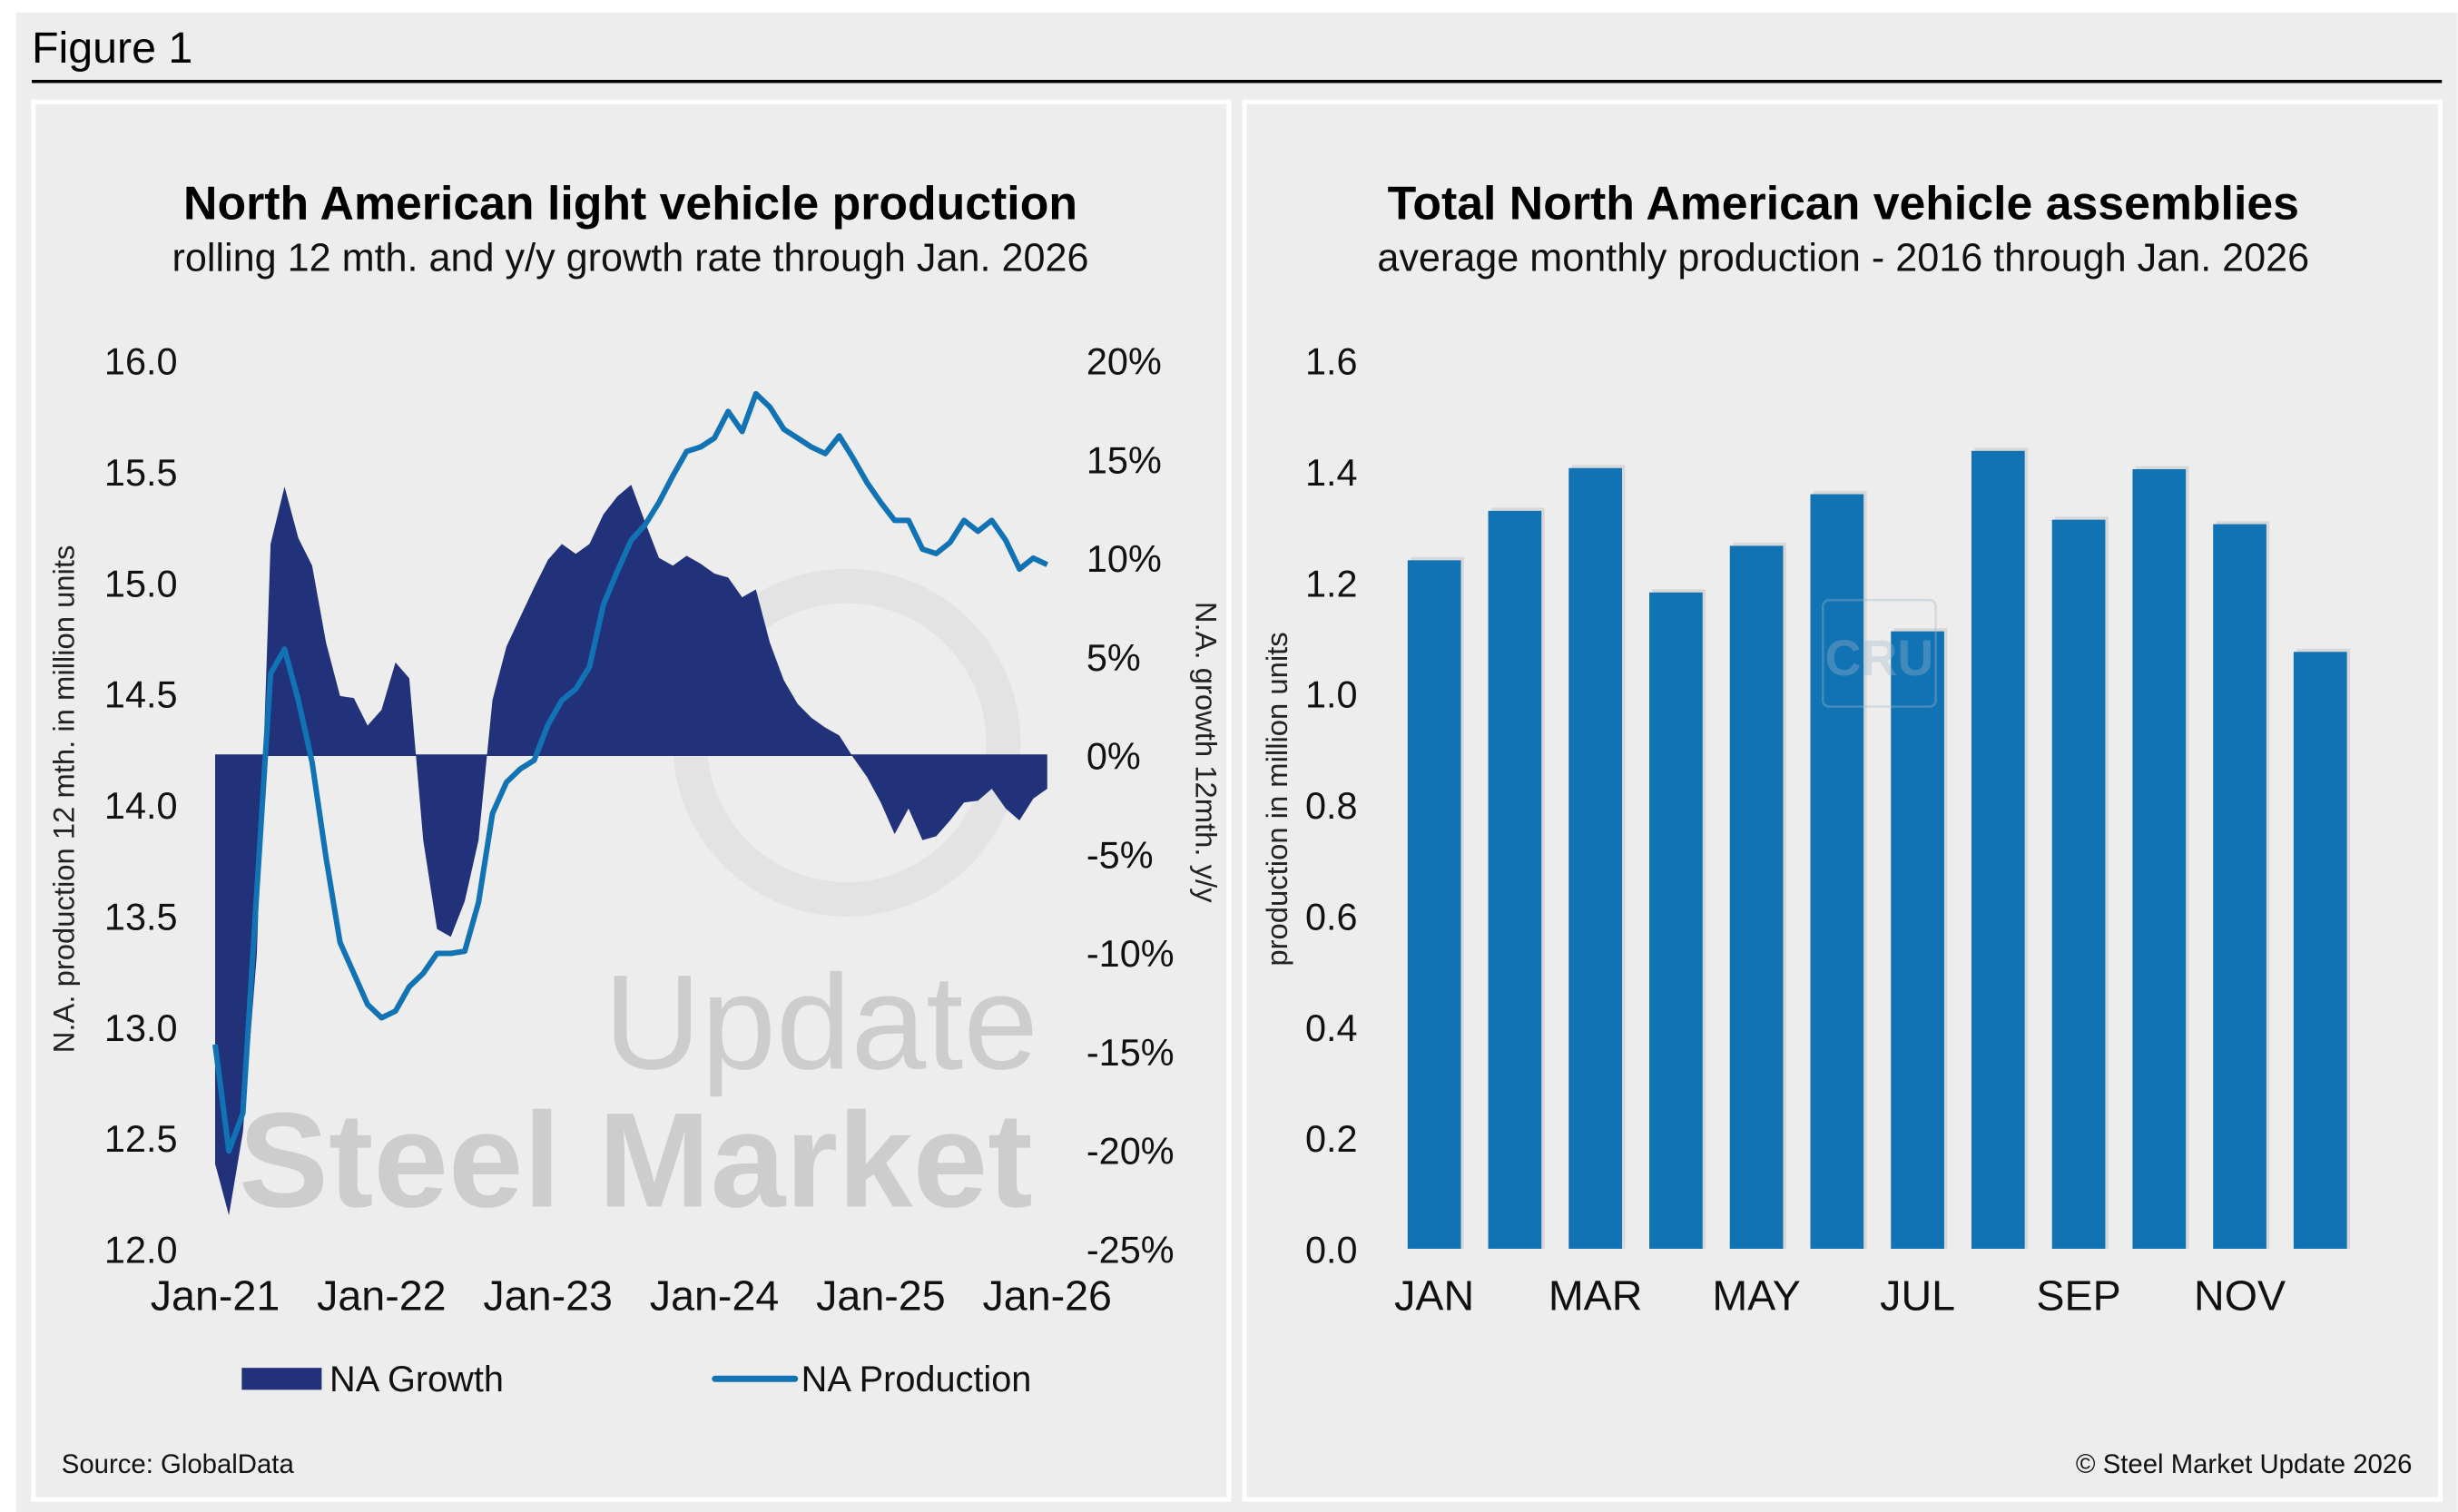 The width and height of the screenshot is (2458, 1512). What do you see at coordinates (141, 694) in the screenshot?
I see `left-y-tick-label: 14.5` at bounding box center [141, 694].